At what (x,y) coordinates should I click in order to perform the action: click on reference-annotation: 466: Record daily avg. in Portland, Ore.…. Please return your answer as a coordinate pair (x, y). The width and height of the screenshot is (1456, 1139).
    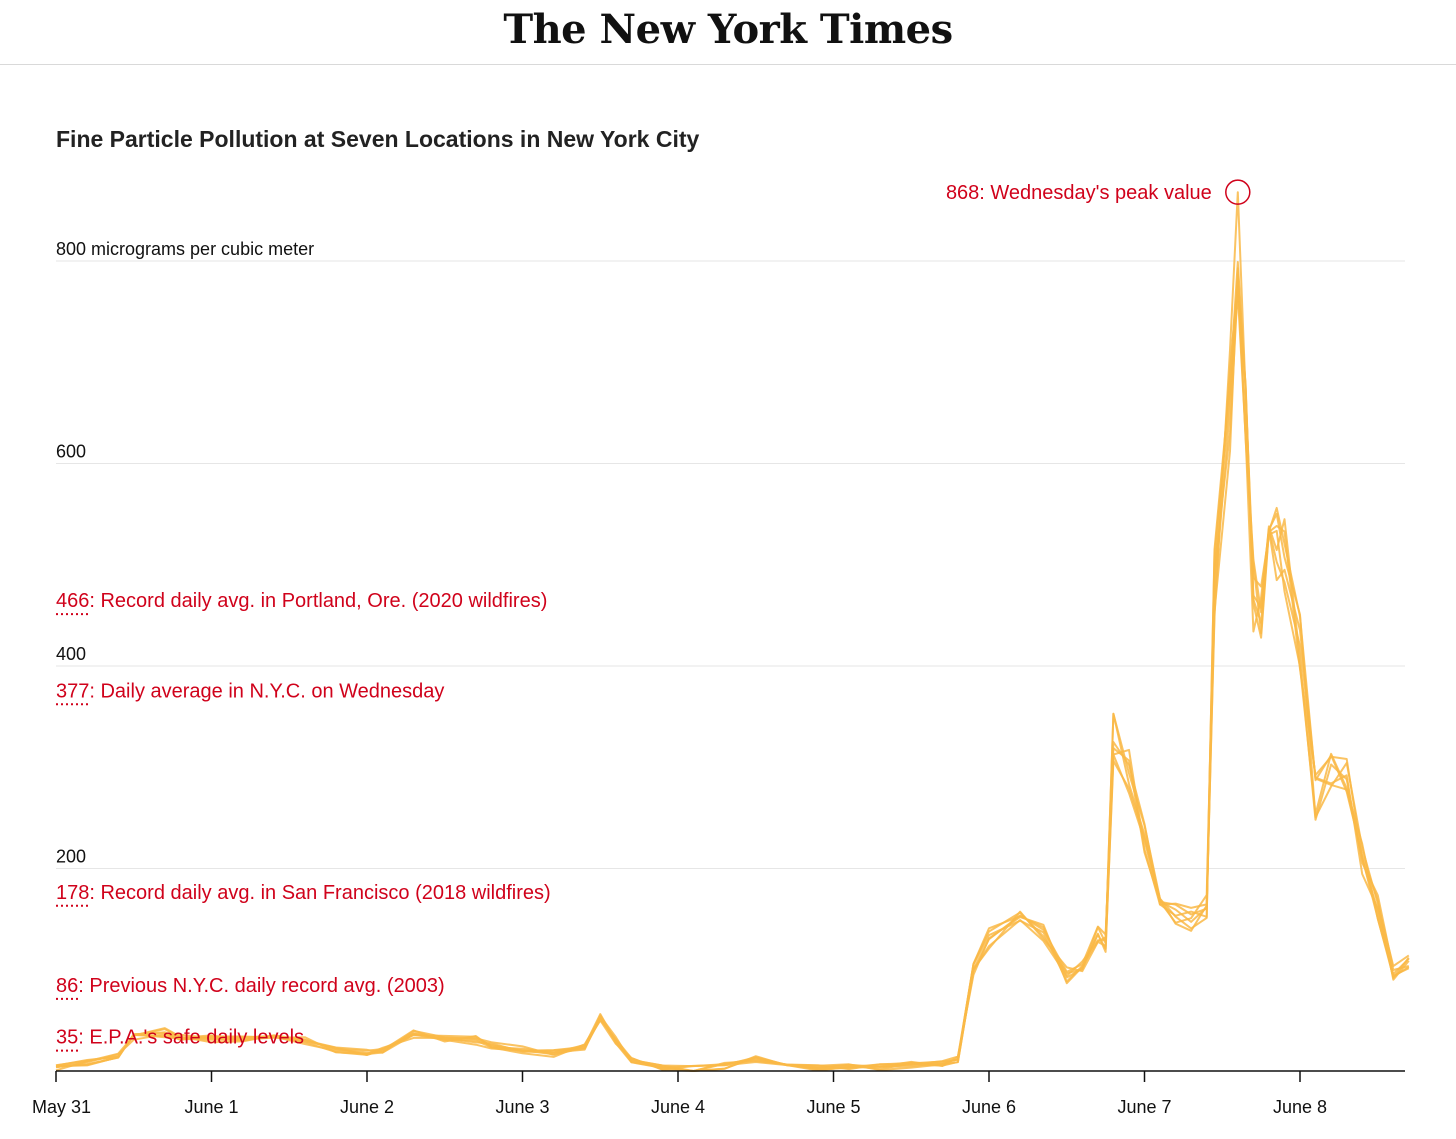
    Looking at the image, I should click on (301, 603).